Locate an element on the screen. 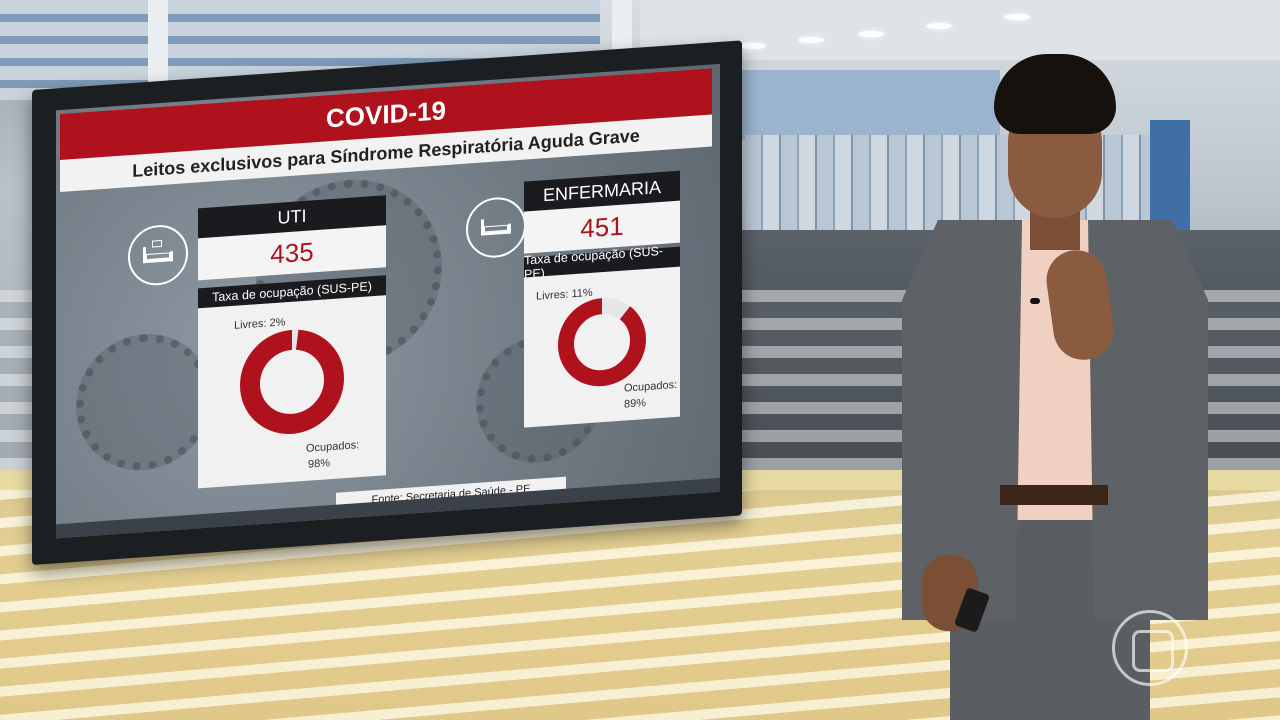  virus-illustration is located at coordinates (144, 402).